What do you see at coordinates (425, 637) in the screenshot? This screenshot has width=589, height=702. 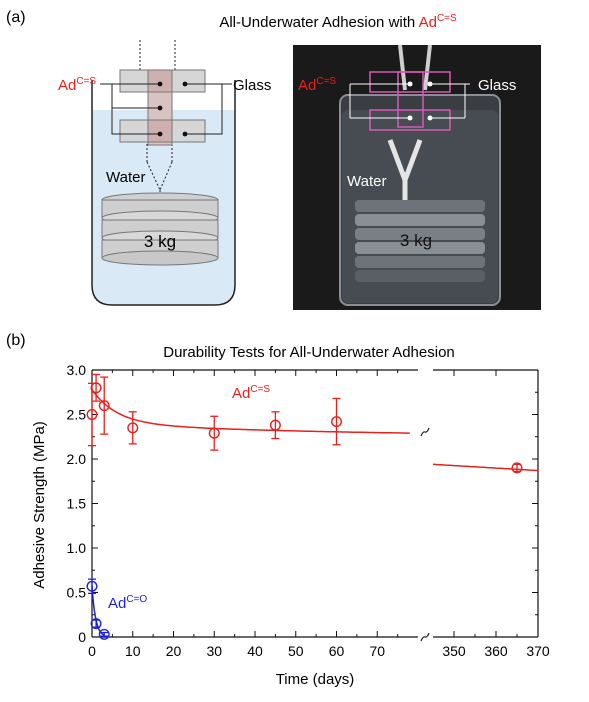 I see `axis-break-bottom` at bounding box center [425, 637].